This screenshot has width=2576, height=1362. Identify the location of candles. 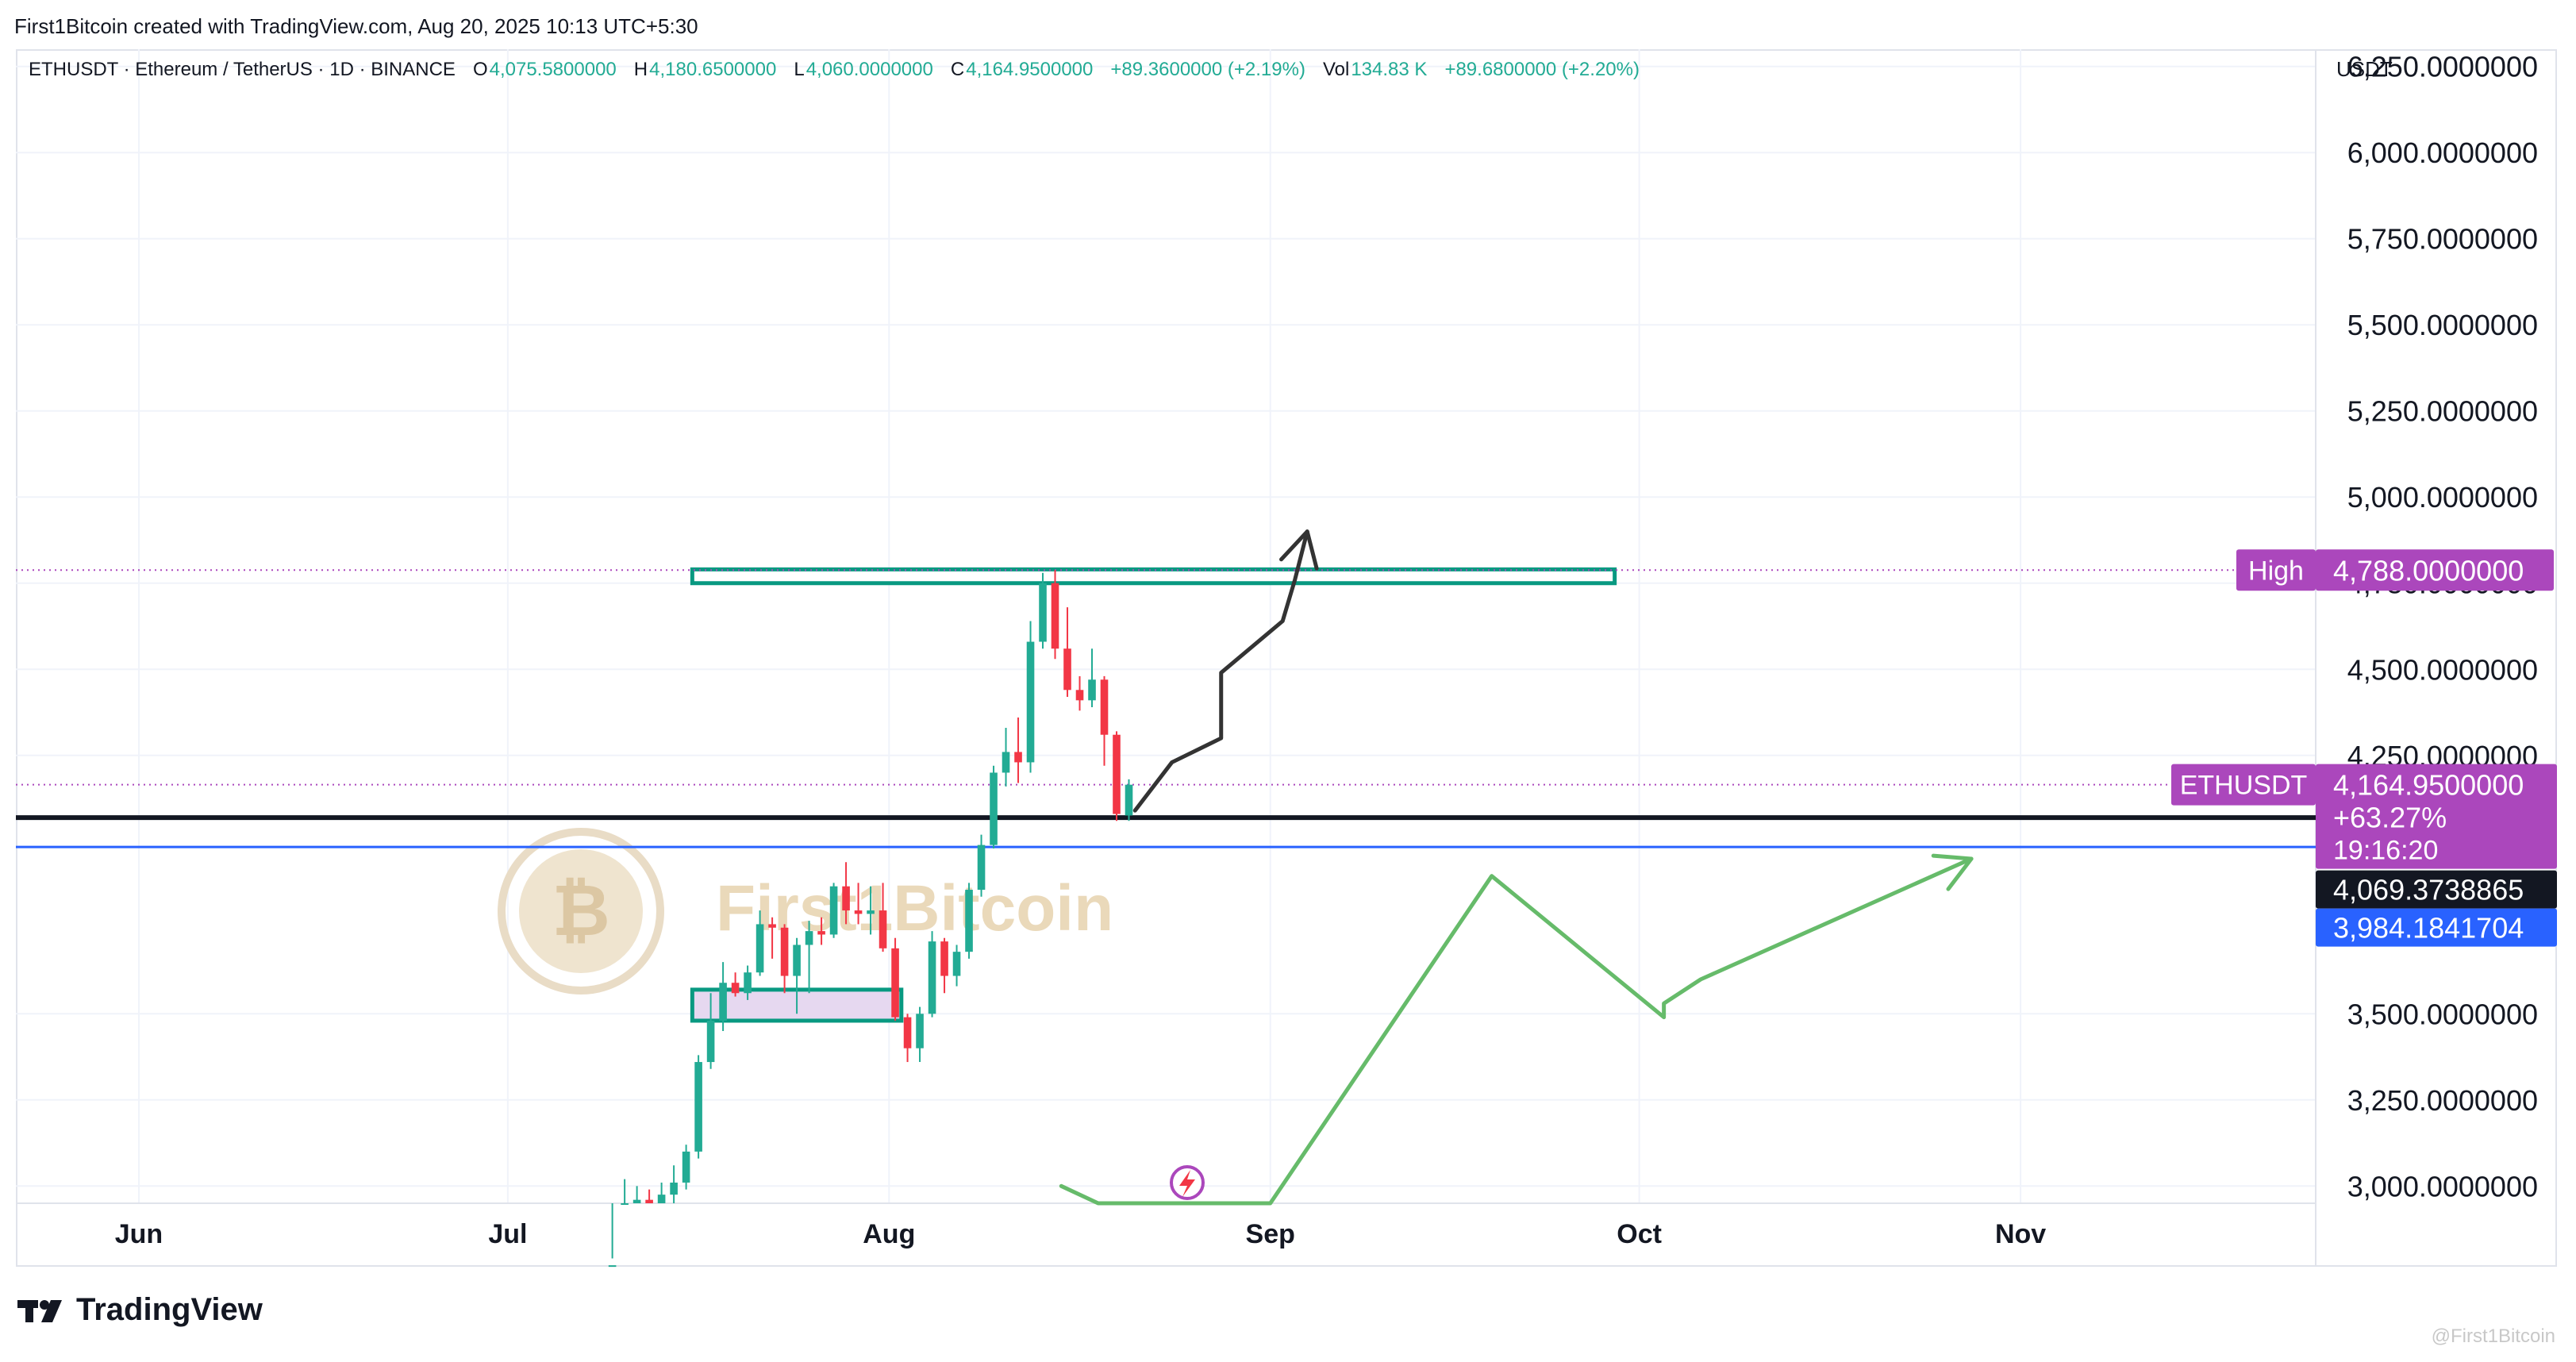
(871, 919).